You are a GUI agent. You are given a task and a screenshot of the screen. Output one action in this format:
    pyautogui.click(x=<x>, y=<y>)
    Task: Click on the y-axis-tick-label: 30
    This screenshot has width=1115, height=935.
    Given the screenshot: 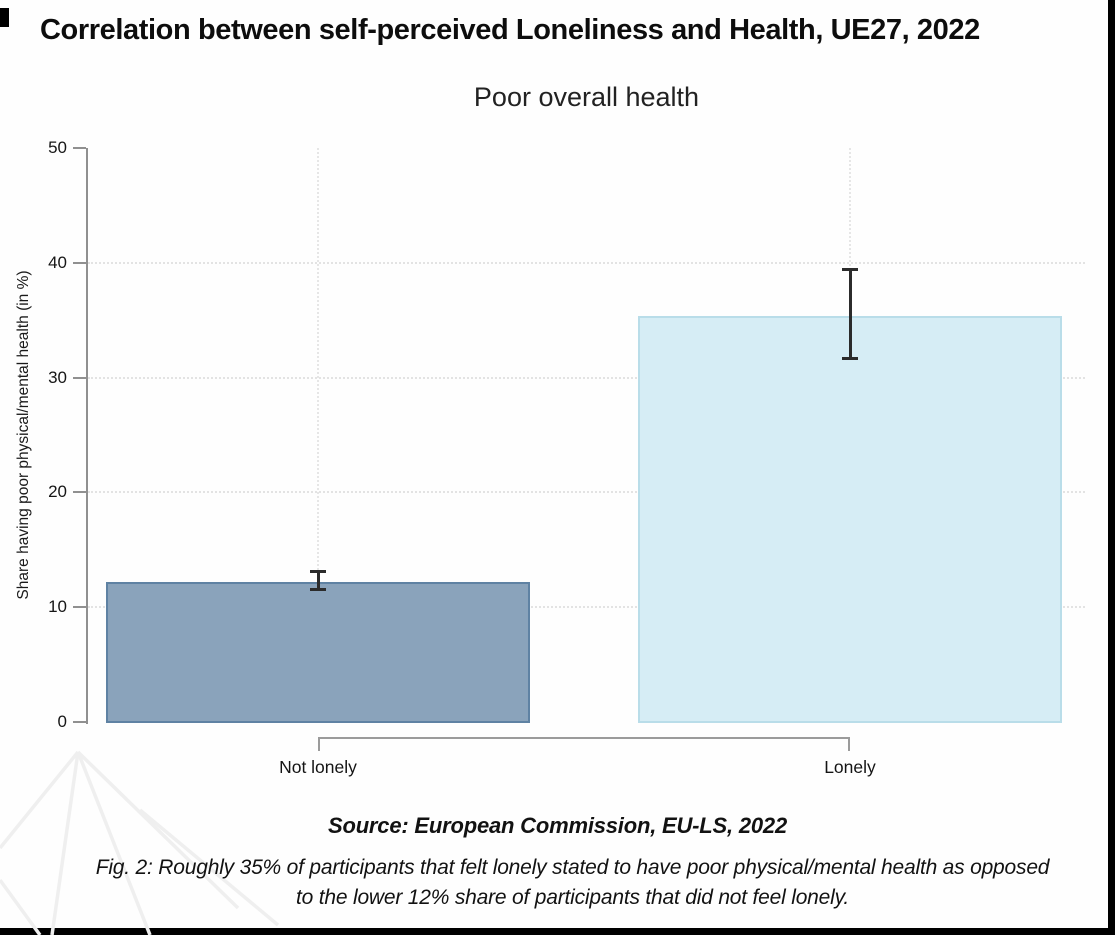 What is the action you would take?
    pyautogui.click(x=57, y=377)
    